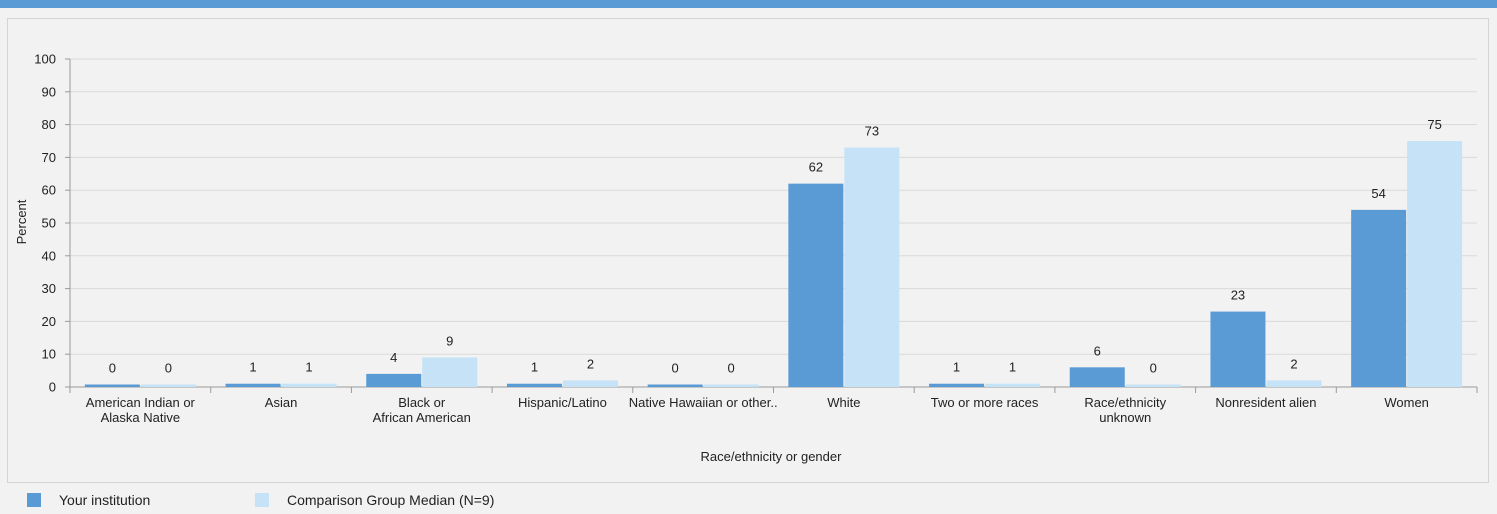  What do you see at coordinates (391, 500) in the screenshot?
I see `legend-label-comparison-median: Comparison Group Median (N=9)` at bounding box center [391, 500].